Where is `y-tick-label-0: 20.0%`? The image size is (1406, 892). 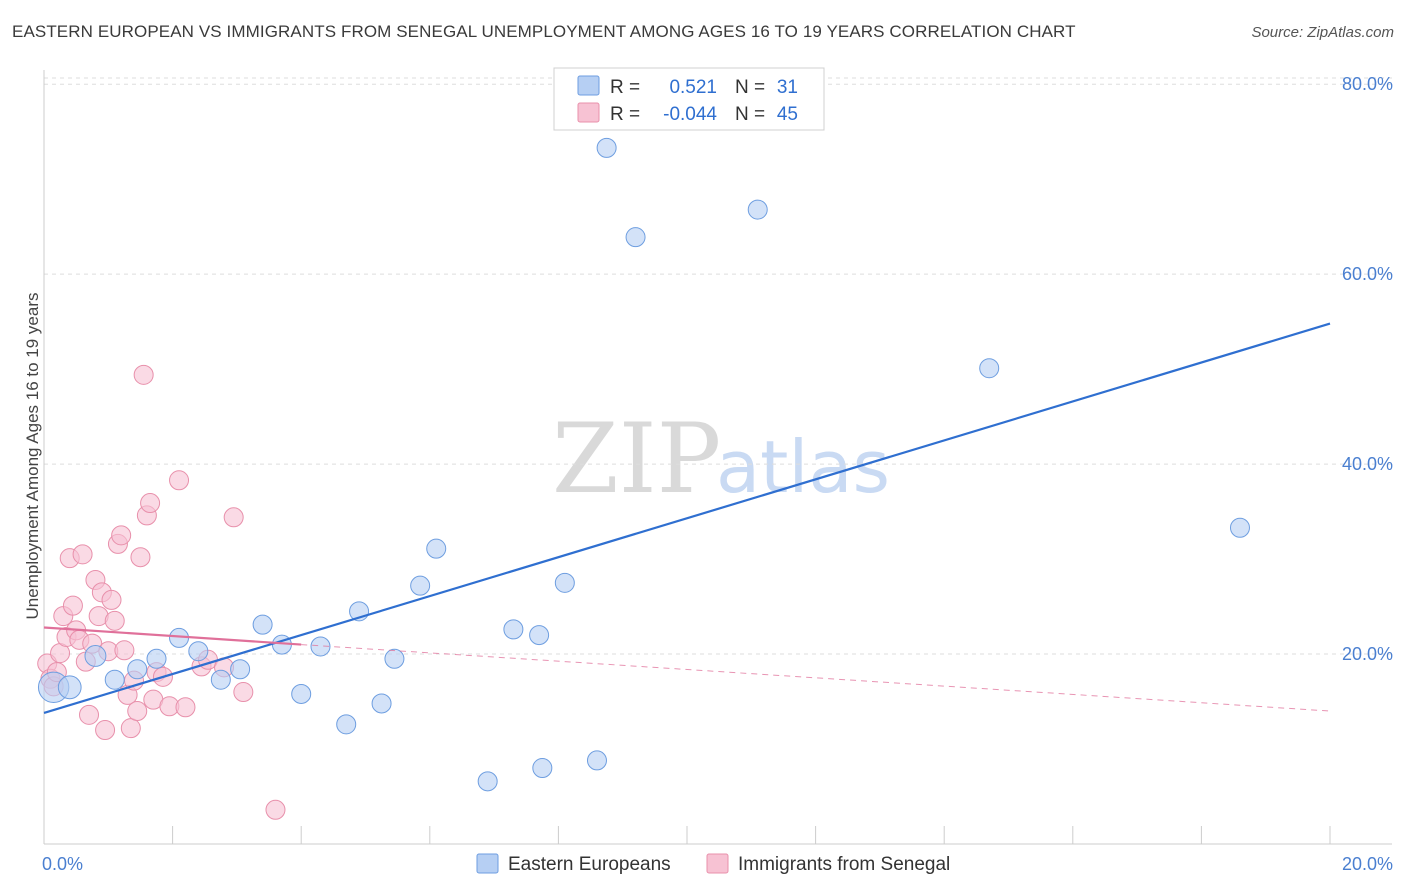 y-tick-label-0: 20.0% is located at coordinates (1367, 654).